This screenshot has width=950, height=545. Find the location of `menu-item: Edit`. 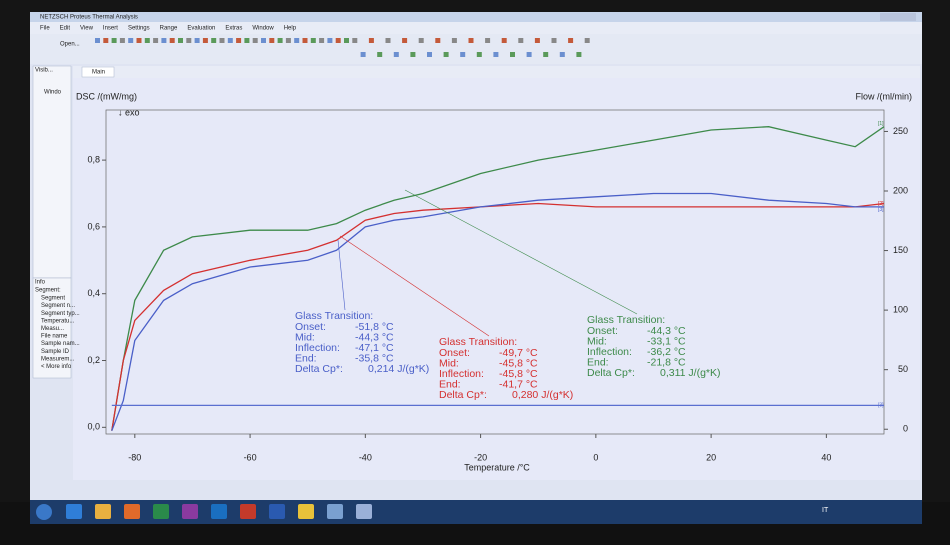

menu-item: Edit is located at coordinates (65, 29).